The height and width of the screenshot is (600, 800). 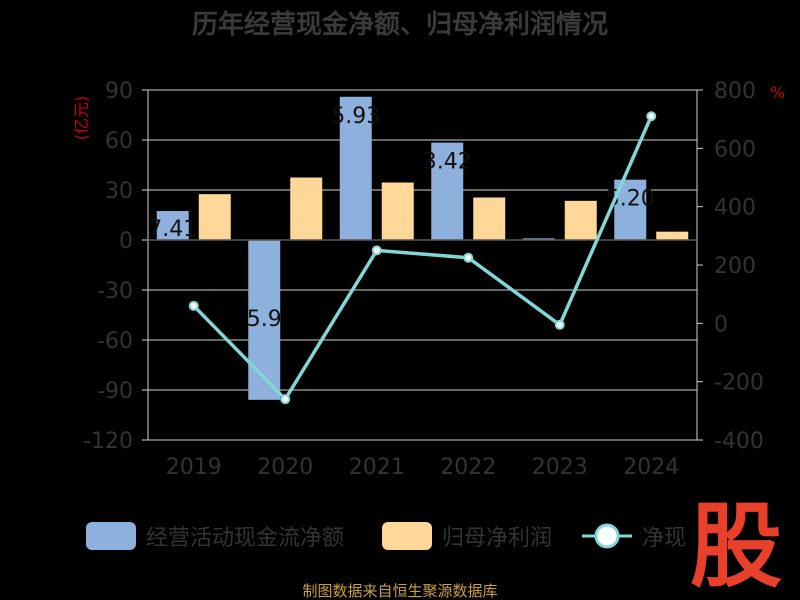 What do you see at coordinates (672, 235) in the screenshot?
I see `bar-netprofit-2024` at bounding box center [672, 235].